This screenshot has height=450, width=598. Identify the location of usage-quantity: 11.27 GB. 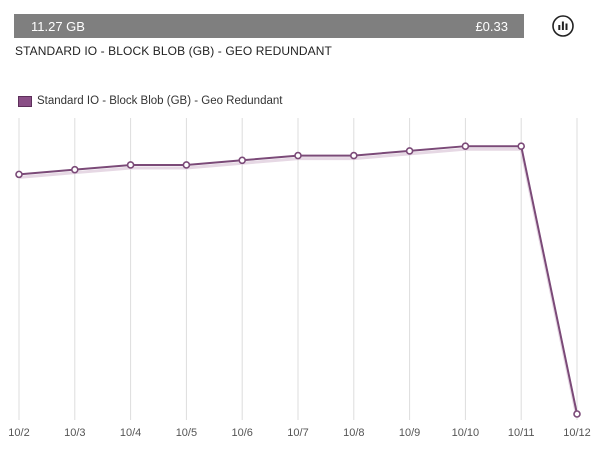
(58, 26).